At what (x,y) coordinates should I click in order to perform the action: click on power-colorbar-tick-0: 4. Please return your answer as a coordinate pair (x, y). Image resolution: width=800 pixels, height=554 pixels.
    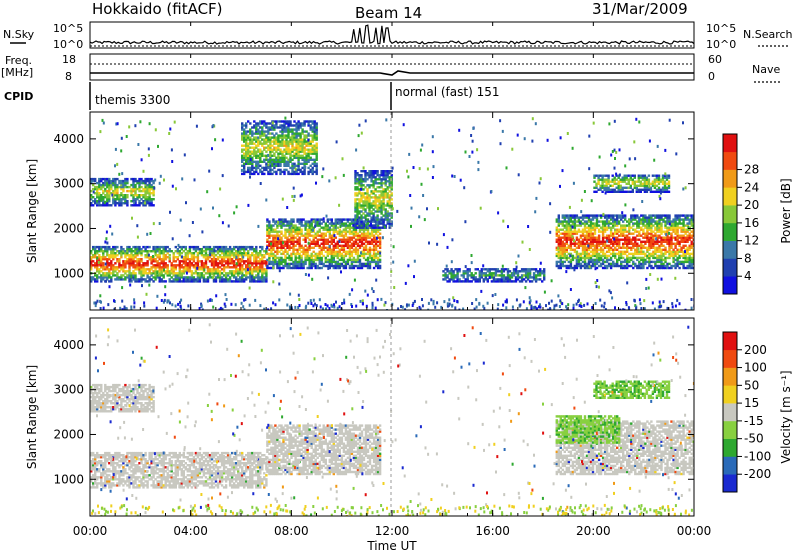
    Looking at the image, I should click on (748, 276).